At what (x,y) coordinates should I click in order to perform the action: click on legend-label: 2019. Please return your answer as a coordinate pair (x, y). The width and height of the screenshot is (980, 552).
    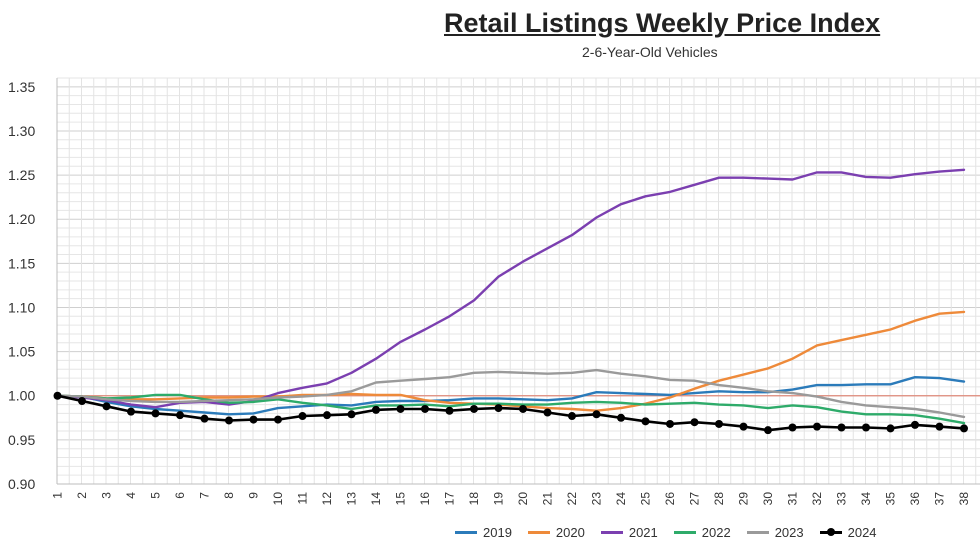
    Looking at the image, I should click on (497, 532).